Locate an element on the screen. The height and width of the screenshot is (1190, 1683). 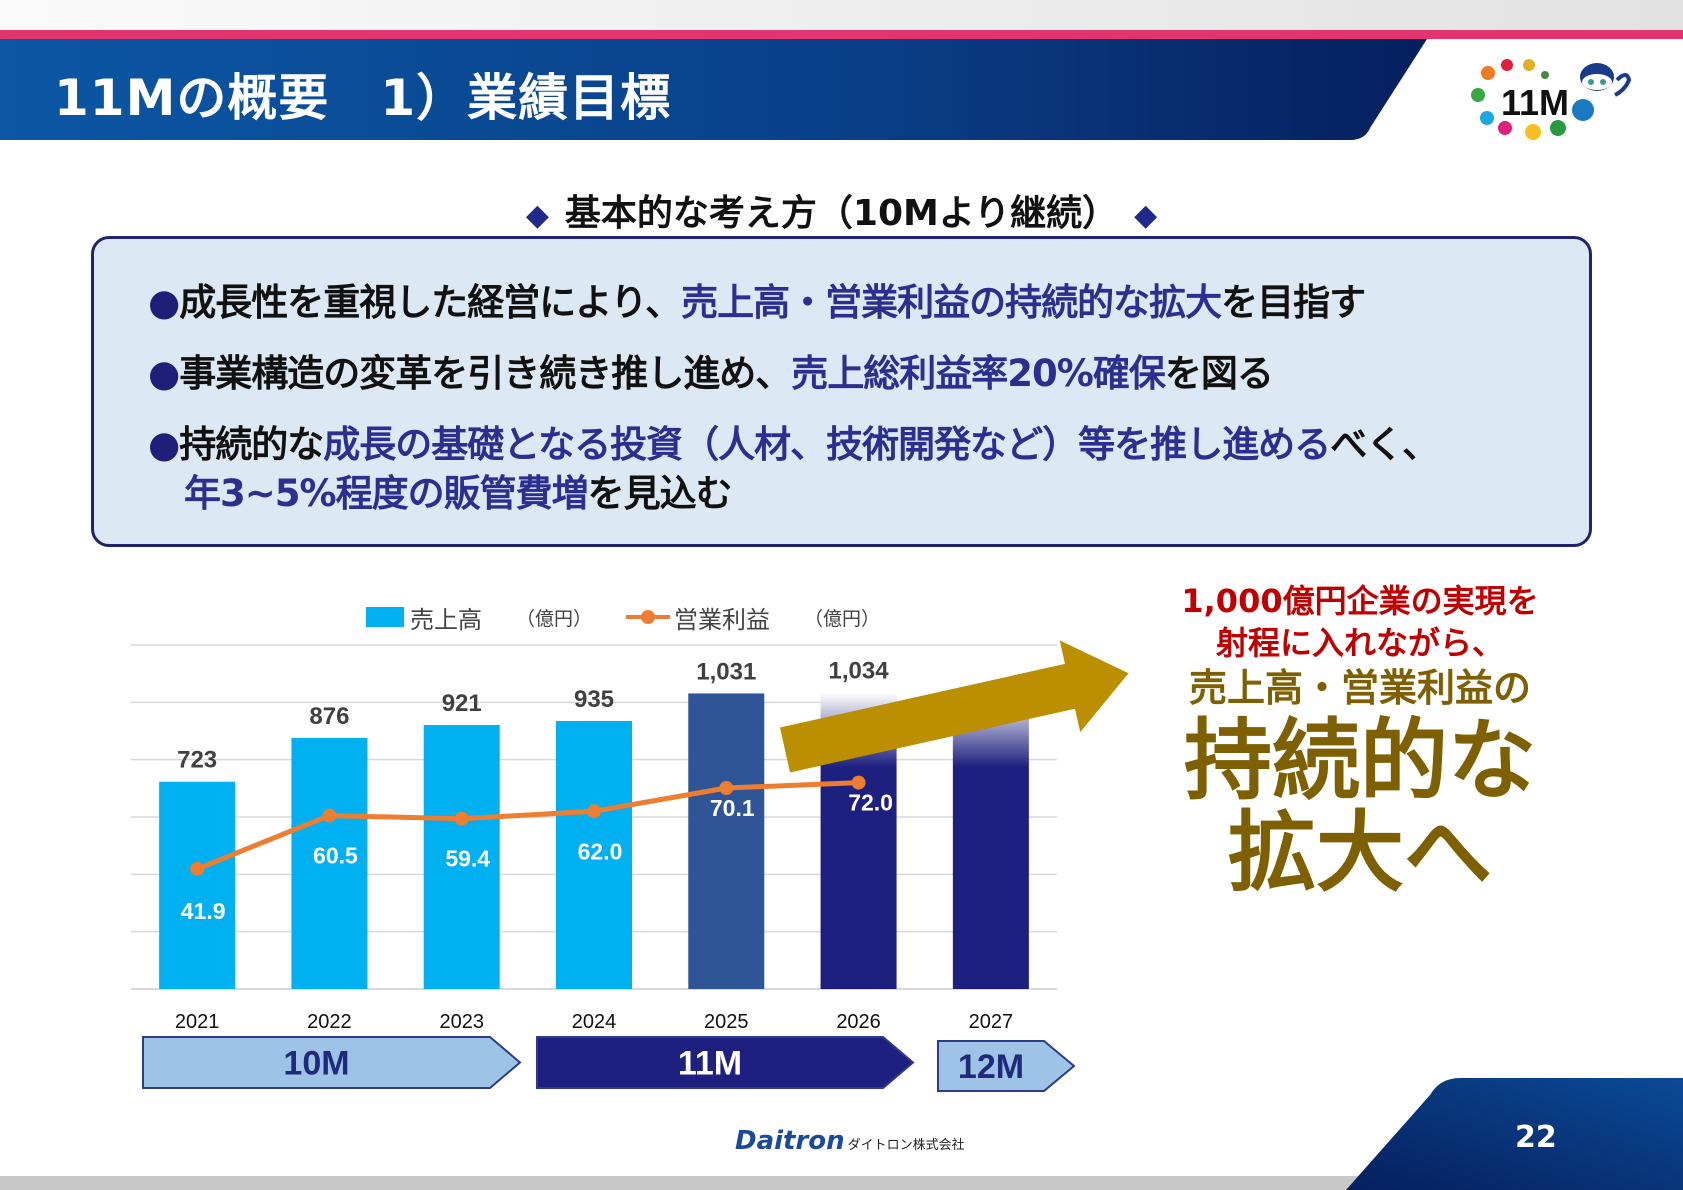
top-gradient-band is located at coordinates (841, 15).